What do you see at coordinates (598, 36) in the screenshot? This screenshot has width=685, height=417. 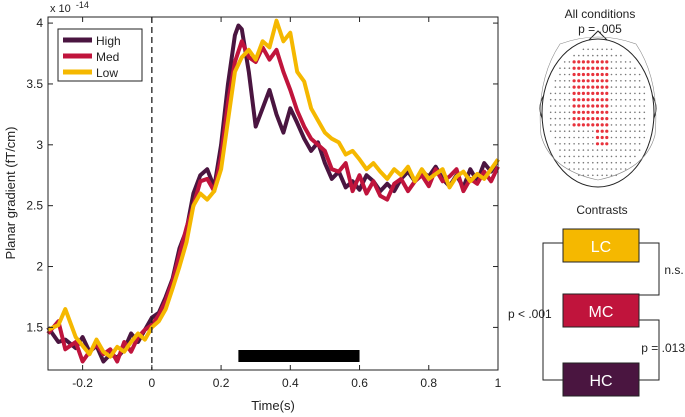 I see `head-nose` at bounding box center [598, 36].